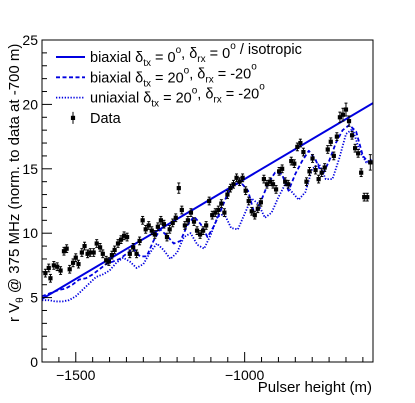 This screenshot has height=403, width=415. What do you see at coordinates (147, 63) in the screenshot?
I see `legend-label-part: tx` at bounding box center [147, 63].